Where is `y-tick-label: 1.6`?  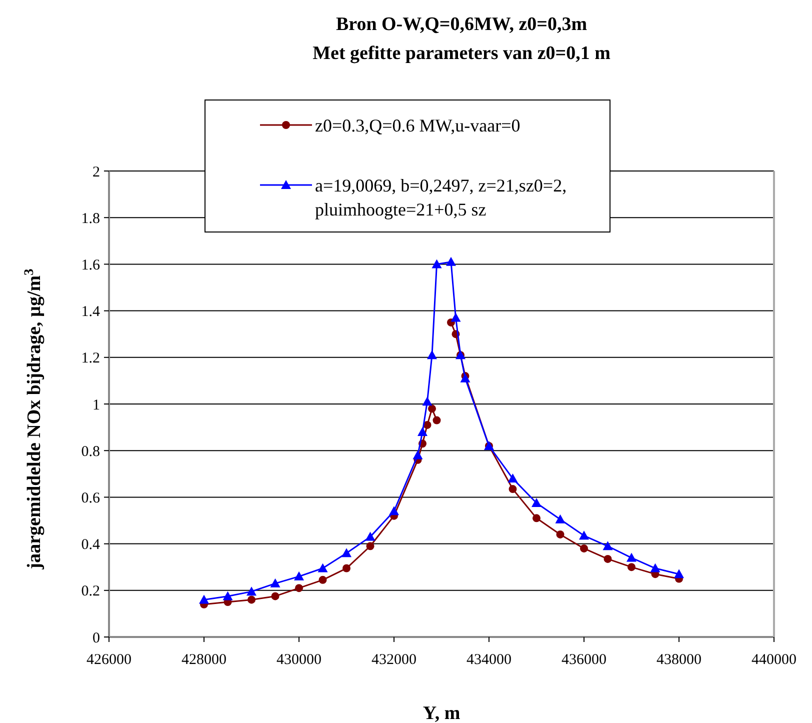 y-tick-label: 1.6 is located at coordinates (90, 265).